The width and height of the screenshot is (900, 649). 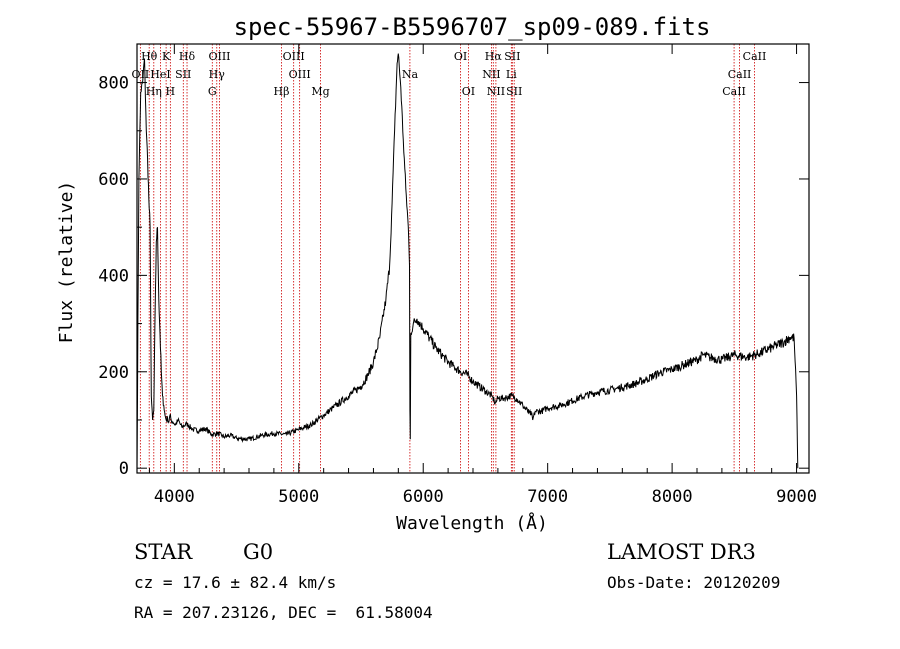 What do you see at coordinates (283, 612) in the screenshot?
I see `coordinates: RA = 207.23126, DEC = 61.58004` at bounding box center [283, 612].